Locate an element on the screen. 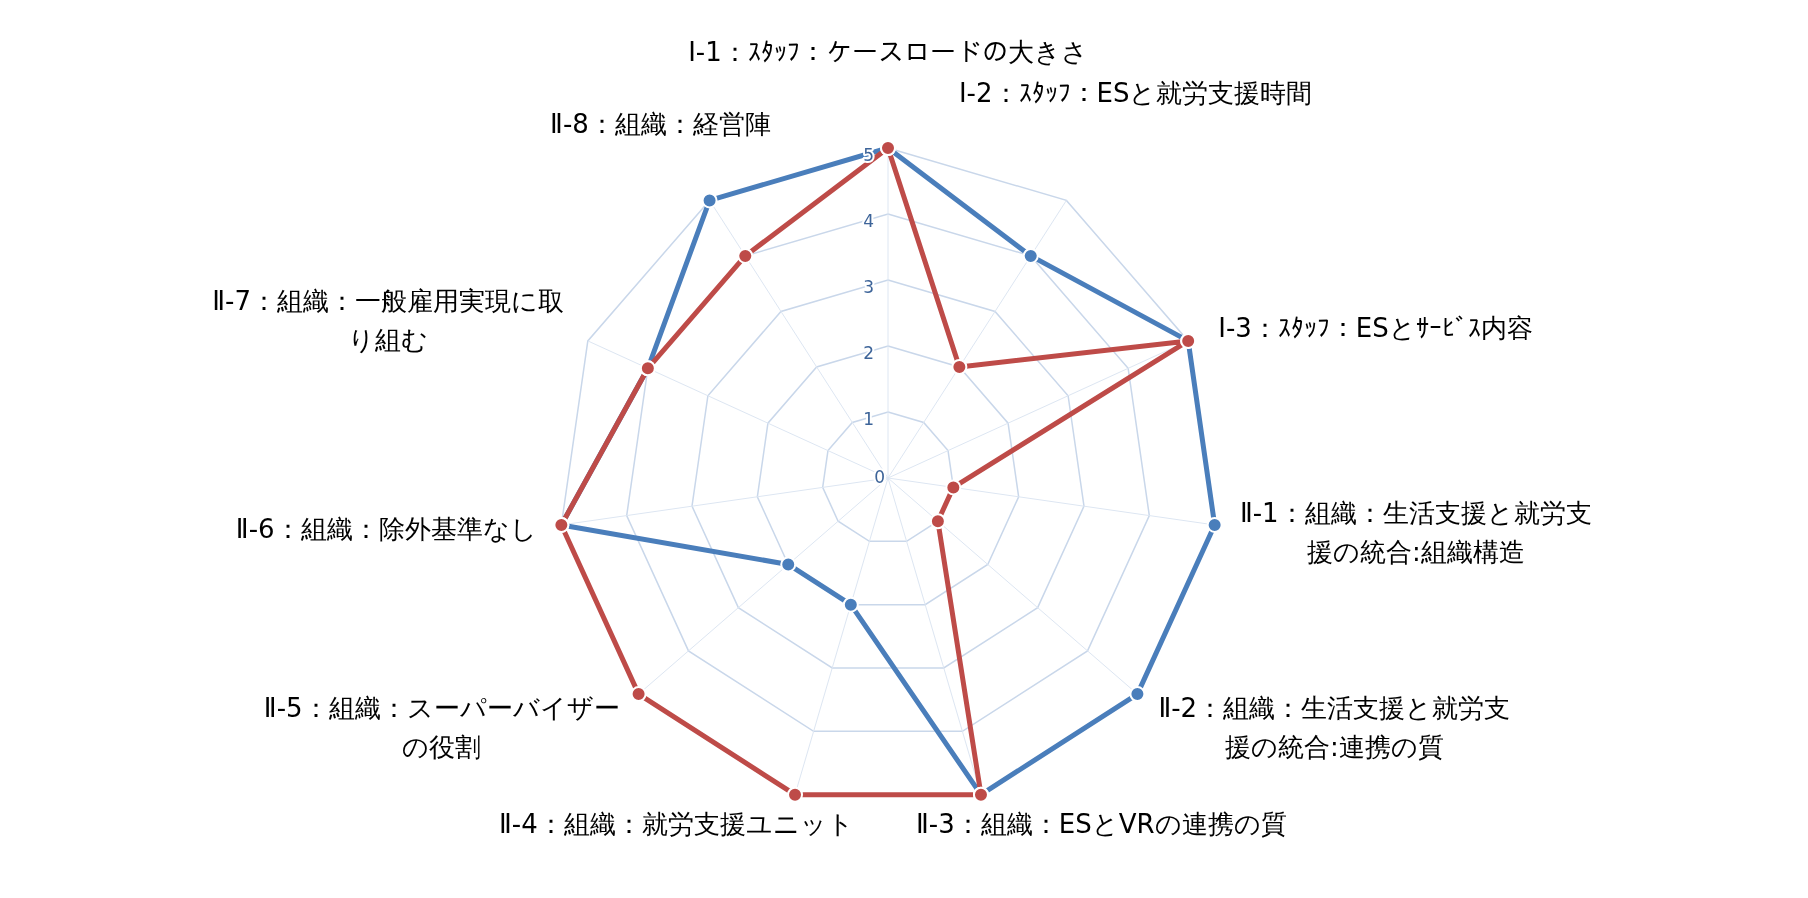 This screenshot has width=1808, height=898. spoke-label: Ⅱ-3：組織：ESとVRの連携の質 is located at coordinates (1101, 824).